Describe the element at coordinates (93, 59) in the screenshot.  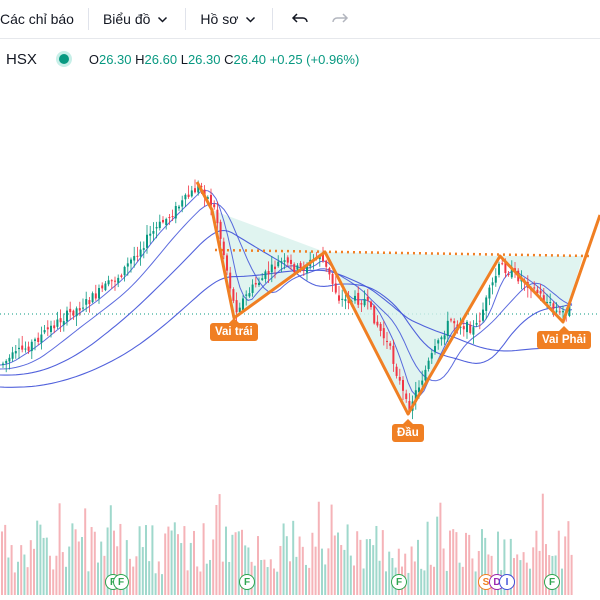
I see `open-key: O` at that location.